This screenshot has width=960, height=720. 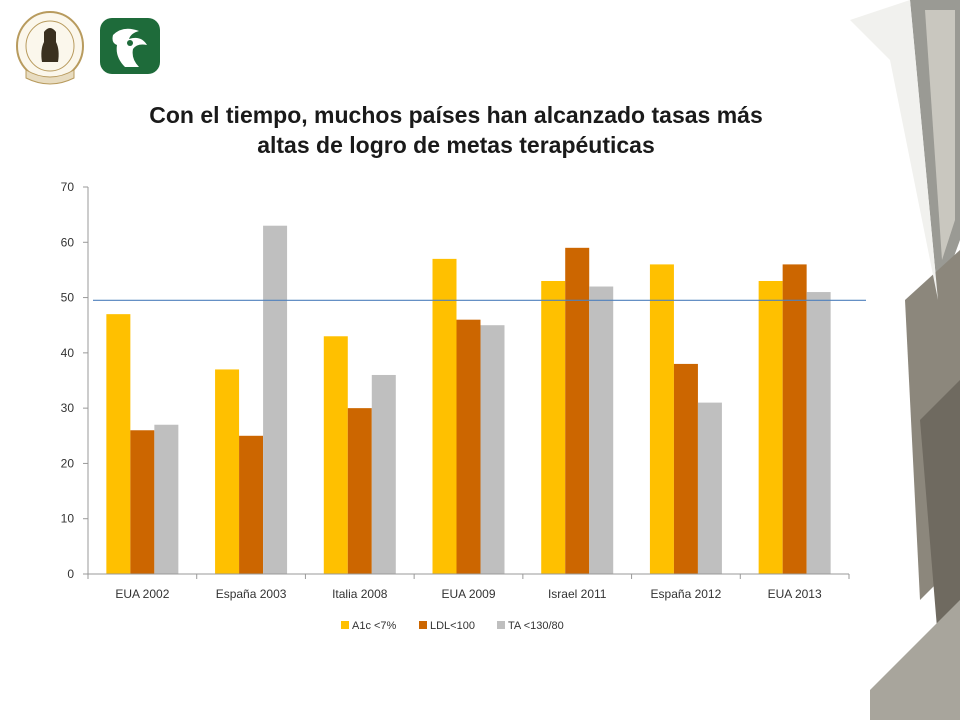 What do you see at coordinates (142, 594) in the screenshot?
I see `x-tick-label: EUA 2002` at bounding box center [142, 594].